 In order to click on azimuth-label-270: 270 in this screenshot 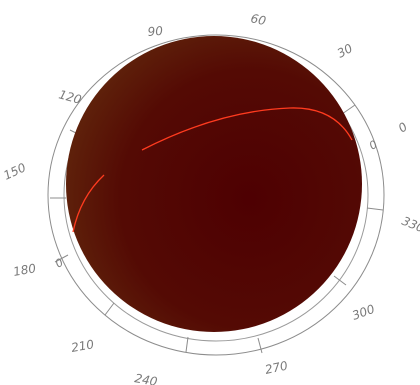, I will do `click(277, 367)`.